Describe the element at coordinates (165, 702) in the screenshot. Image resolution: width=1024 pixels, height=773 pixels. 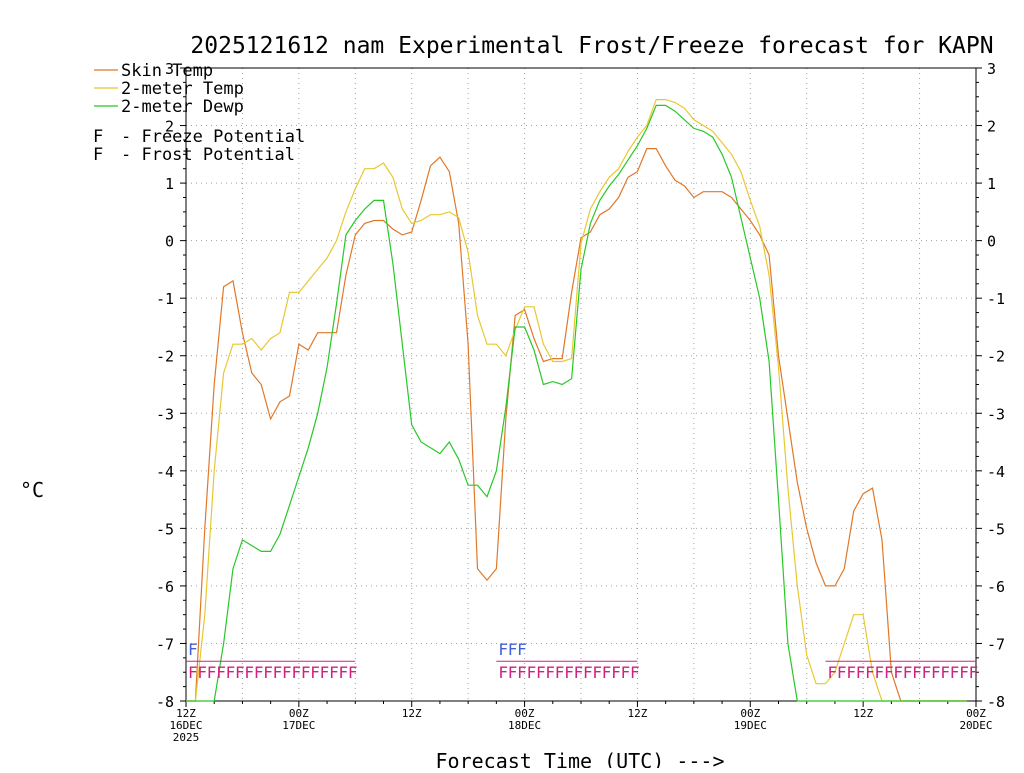
I see `y-tick-label: -8` at that location.